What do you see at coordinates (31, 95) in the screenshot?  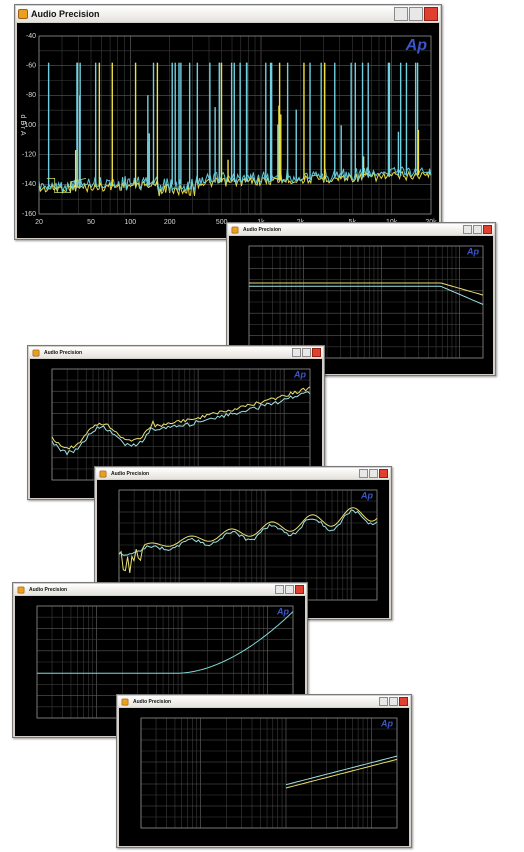 I see `y-tick-label: -80` at bounding box center [31, 95].